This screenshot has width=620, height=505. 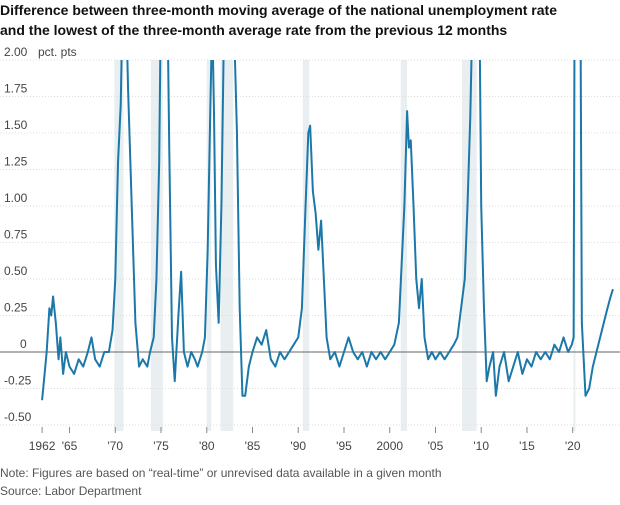 What do you see at coordinates (253, 446) in the screenshot?
I see `x-tick-label: '85` at bounding box center [253, 446].